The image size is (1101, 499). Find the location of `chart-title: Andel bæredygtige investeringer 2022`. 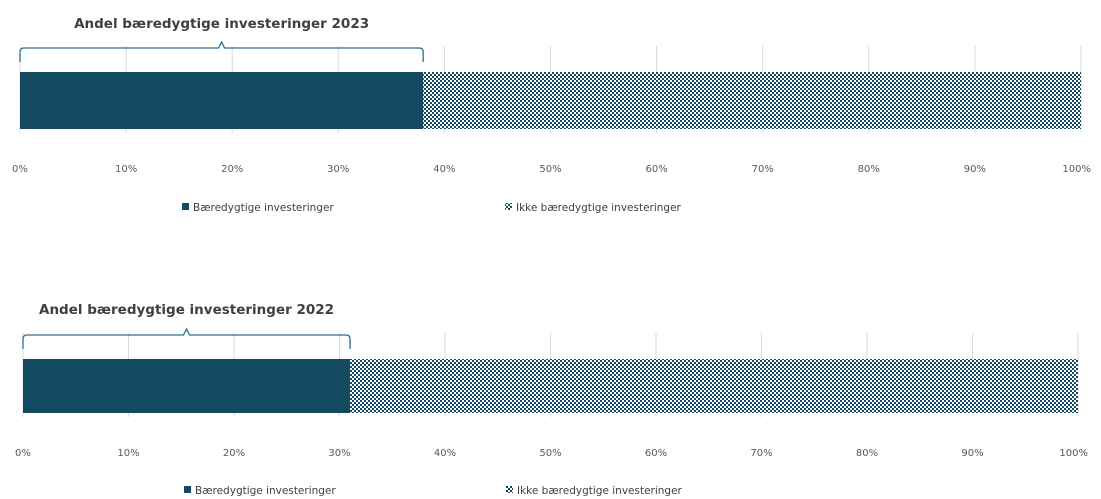

chart-title: Andel bæredygtige investeringer 2022 is located at coordinates (186, 310).